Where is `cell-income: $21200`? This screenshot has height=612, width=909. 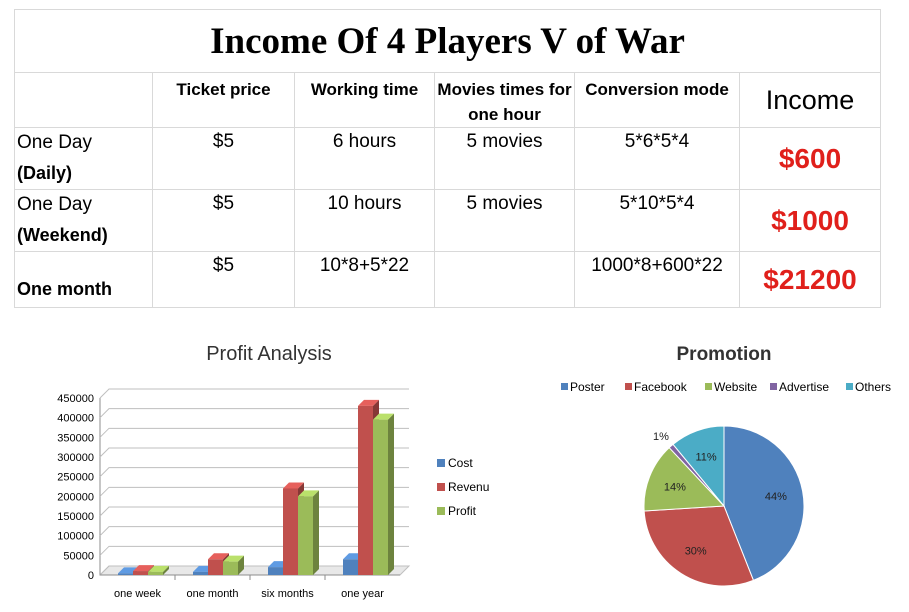
cell-income: $21200 is located at coordinates (810, 279).